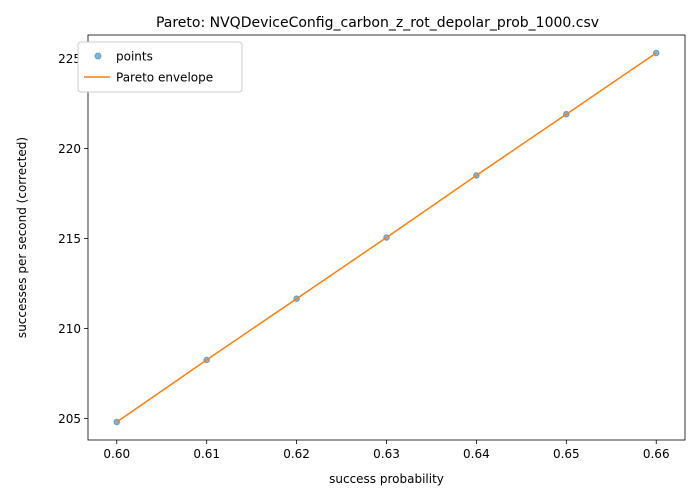 This screenshot has height=504, width=700. I want to click on x-tick-label: 0.66, so click(656, 454).